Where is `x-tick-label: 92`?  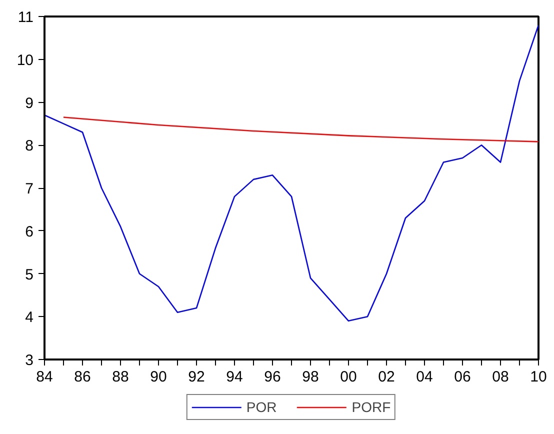 x-tick-label: 92 is located at coordinates (196, 377).